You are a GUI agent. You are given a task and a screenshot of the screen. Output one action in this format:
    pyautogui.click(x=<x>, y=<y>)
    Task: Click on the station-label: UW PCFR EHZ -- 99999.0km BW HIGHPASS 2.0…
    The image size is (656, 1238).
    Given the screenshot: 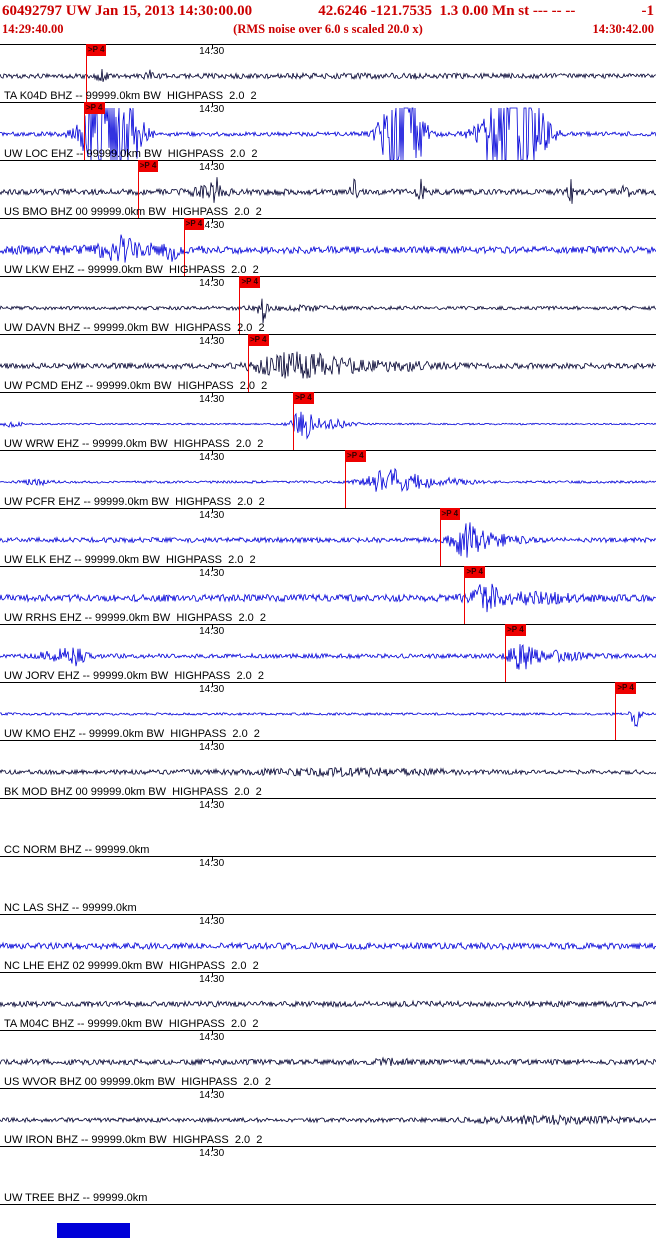 What is the action you would take?
    pyautogui.click(x=134, y=502)
    